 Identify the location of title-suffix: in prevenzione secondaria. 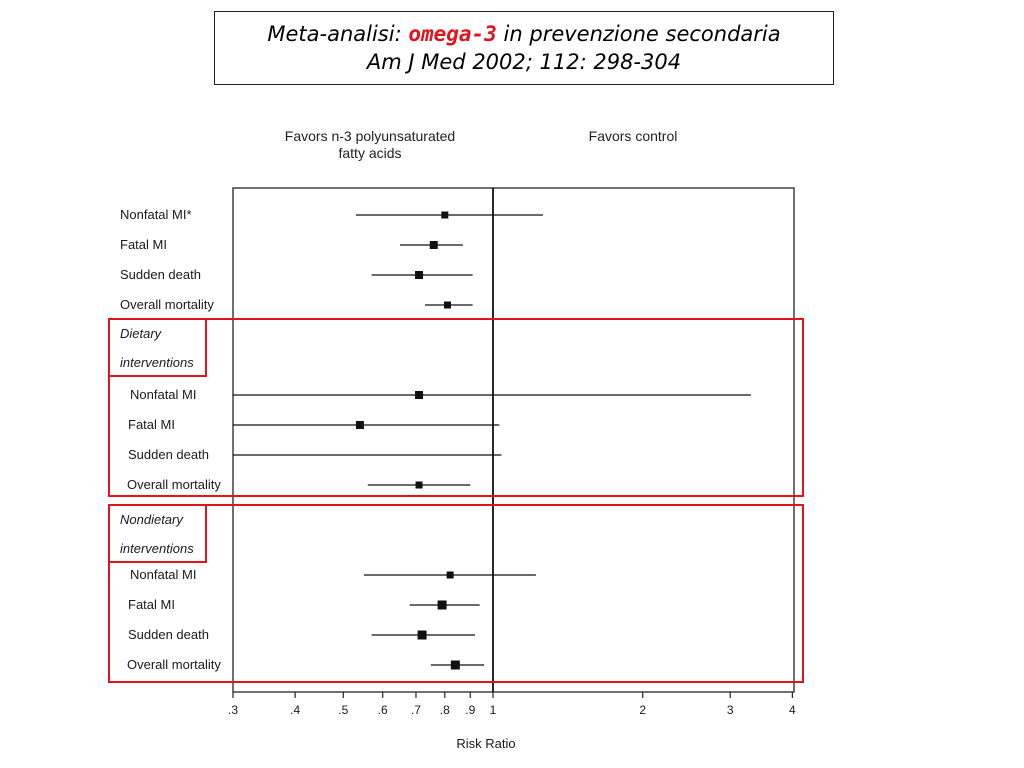
(642, 34).